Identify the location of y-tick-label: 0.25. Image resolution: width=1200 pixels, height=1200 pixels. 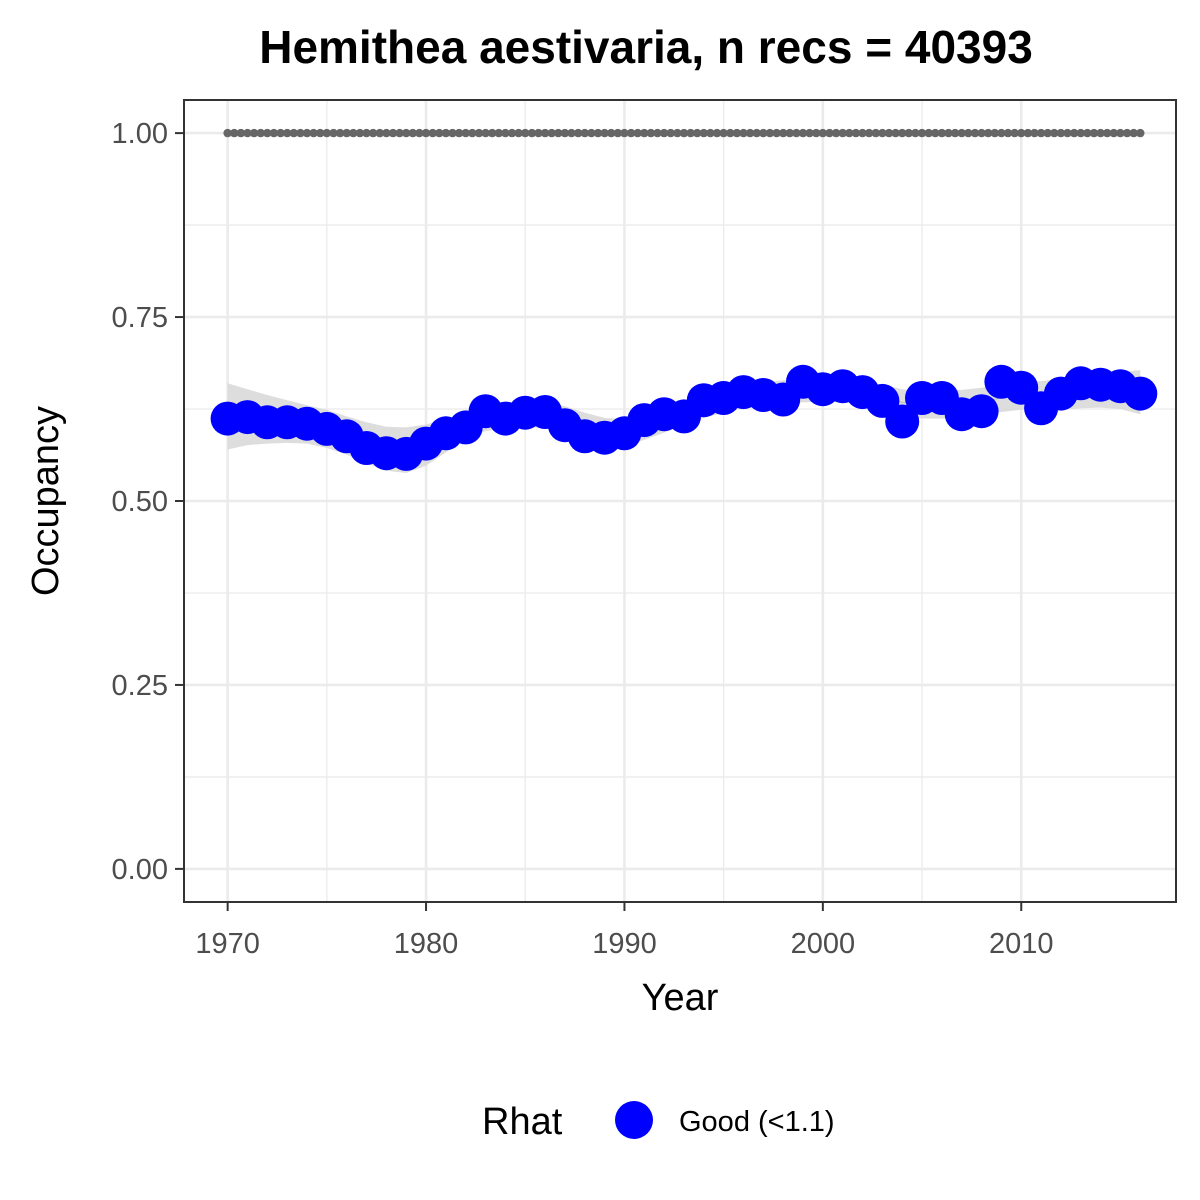
(140, 686).